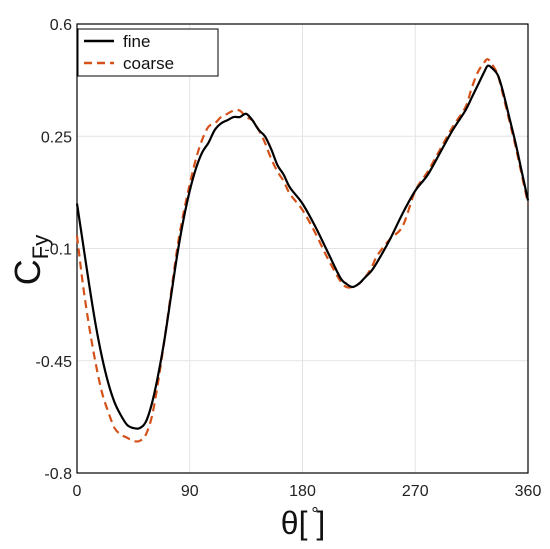 The image size is (550, 549). Describe the element at coordinates (148, 63) in the screenshot. I see `legend-label-coarse: coarse` at that location.